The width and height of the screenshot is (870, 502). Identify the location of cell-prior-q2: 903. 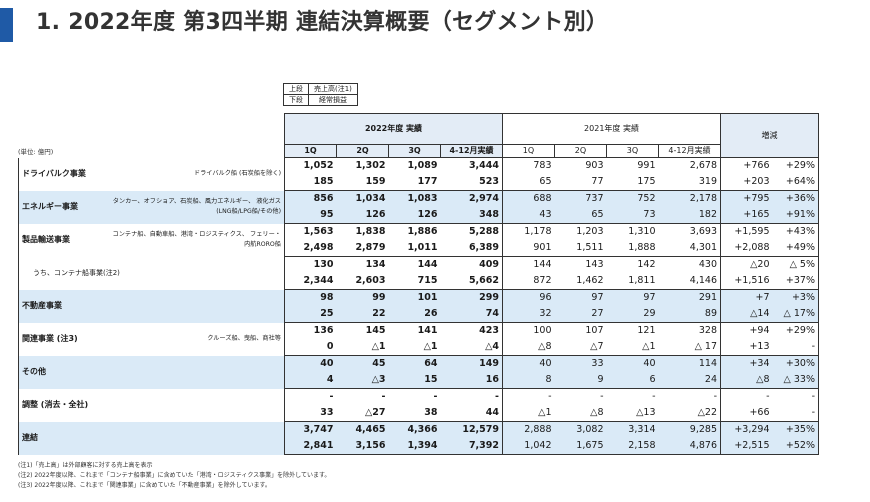
(594, 165).